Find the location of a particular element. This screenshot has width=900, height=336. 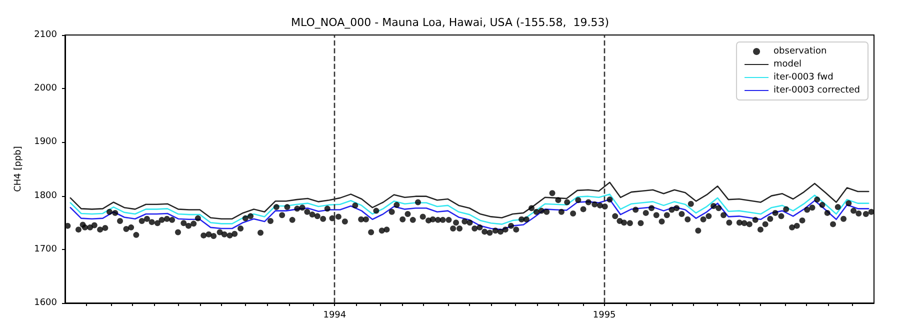

x-tick-label: 1994 is located at coordinates (334, 315).